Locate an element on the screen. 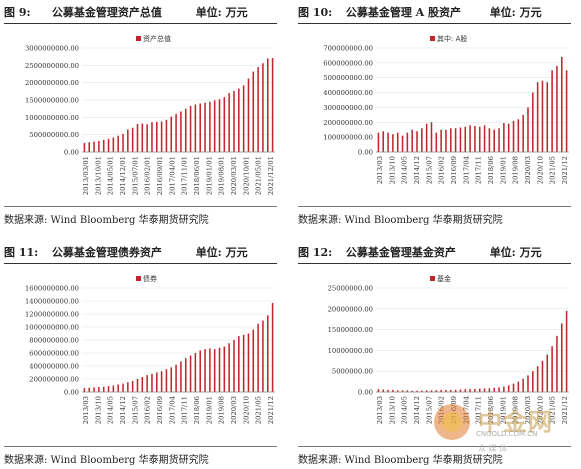 This screenshot has height=469, width=581. y-tick-label: 2000000000.00 is located at coordinates (52, 83).